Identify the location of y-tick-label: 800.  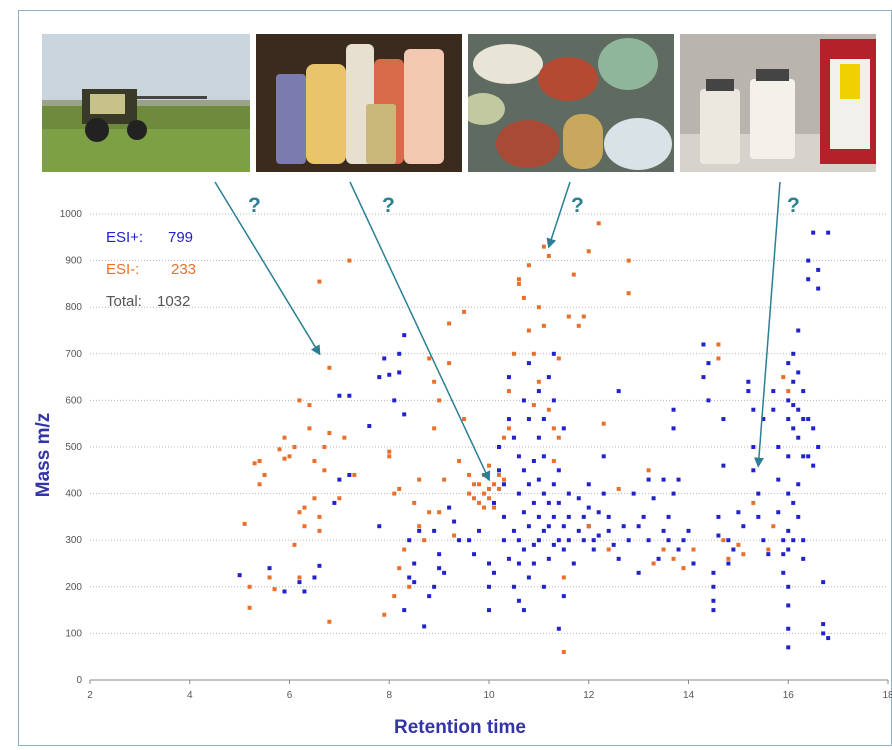
(73, 307).